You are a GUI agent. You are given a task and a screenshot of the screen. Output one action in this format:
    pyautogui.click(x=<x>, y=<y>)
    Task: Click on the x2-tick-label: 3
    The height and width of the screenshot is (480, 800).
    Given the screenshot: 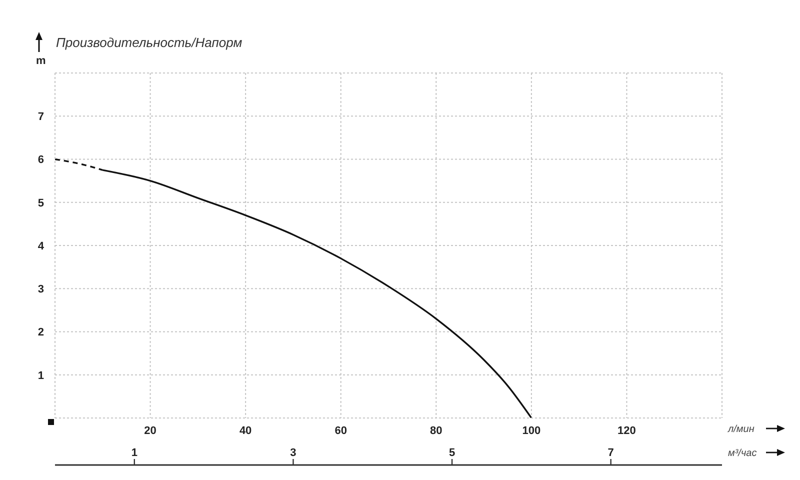 What is the action you would take?
    pyautogui.click(x=293, y=453)
    